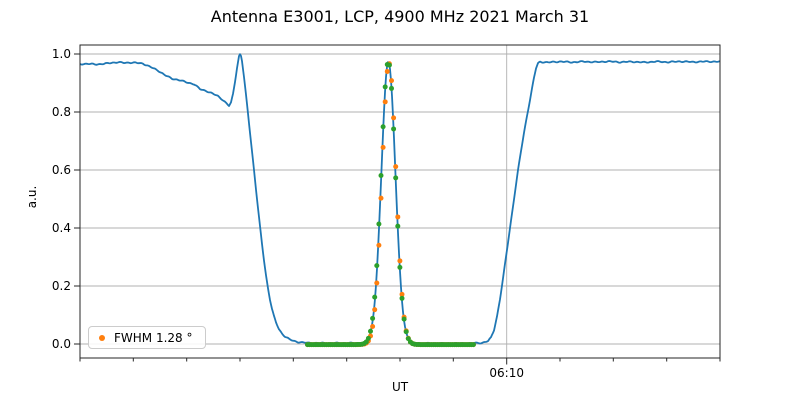 Image resolution: width=800 pixels, height=400 pixels. What do you see at coordinates (61, 54) in the screenshot?
I see `y-tick-label: 1.0` at bounding box center [61, 54].